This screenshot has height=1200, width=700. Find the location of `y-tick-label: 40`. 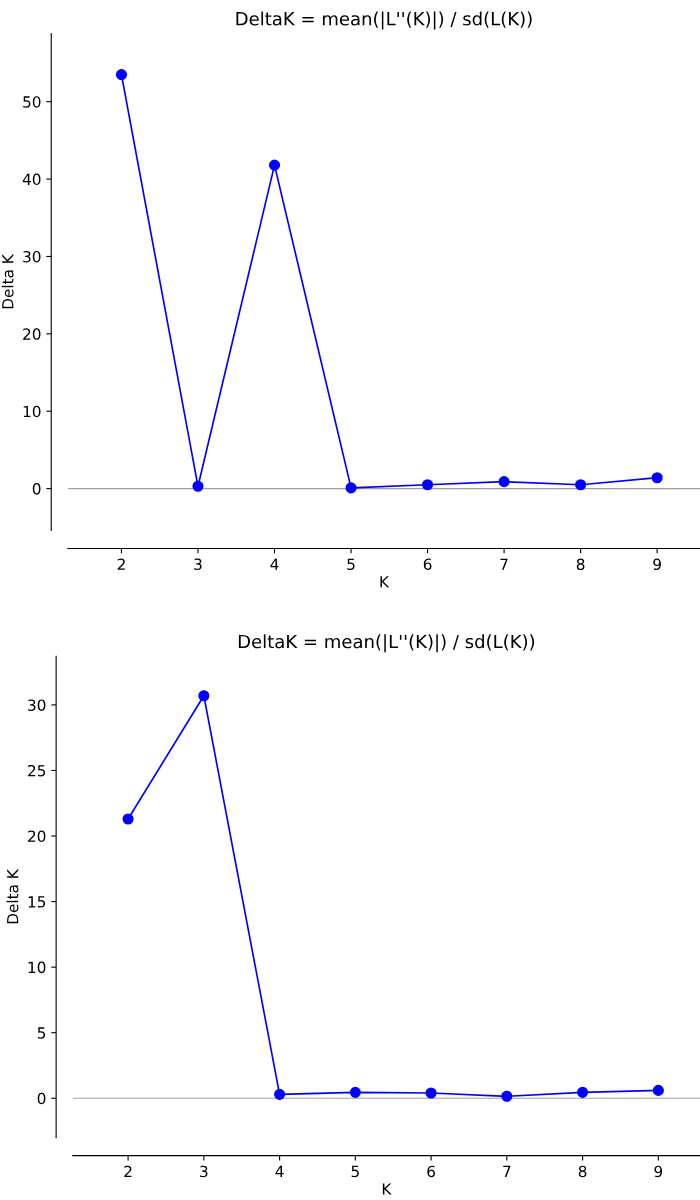

y-tick-label: 40 is located at coordinates (31, 179).